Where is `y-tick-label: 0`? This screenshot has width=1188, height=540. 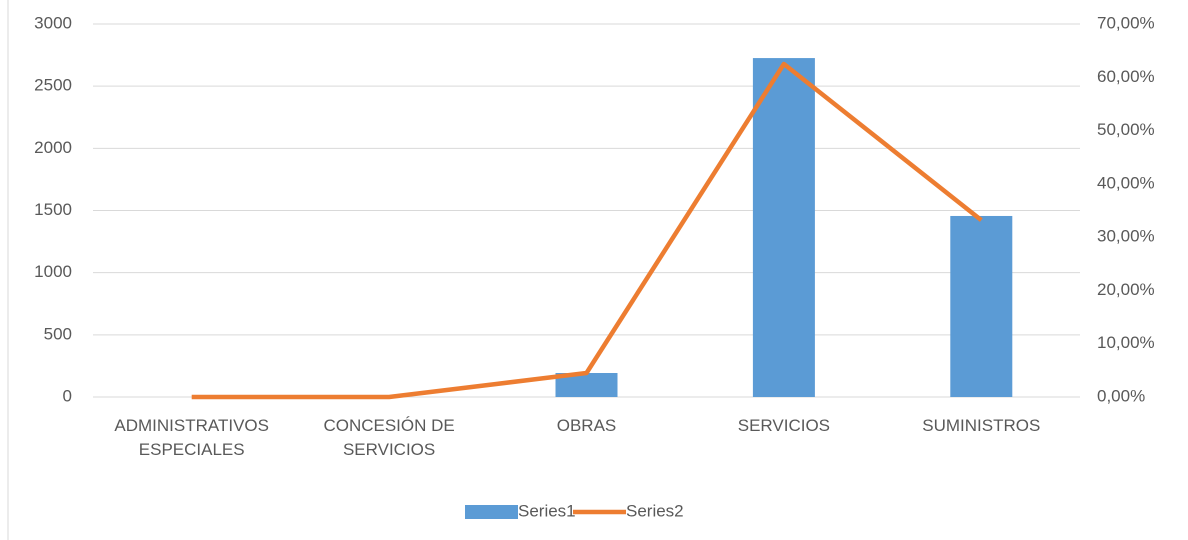 y-tick-label: 0 is located at coordinates (67, 395).